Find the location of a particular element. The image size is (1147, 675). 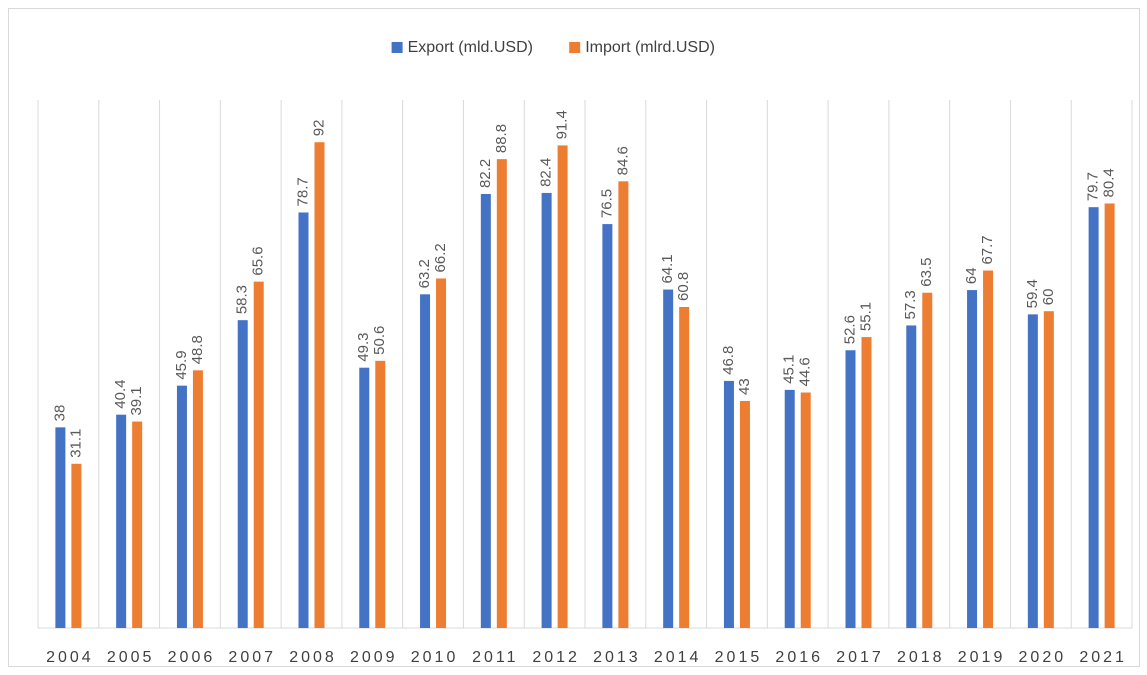

x-tick-label: 2011 is located at coordinates (495, 657).